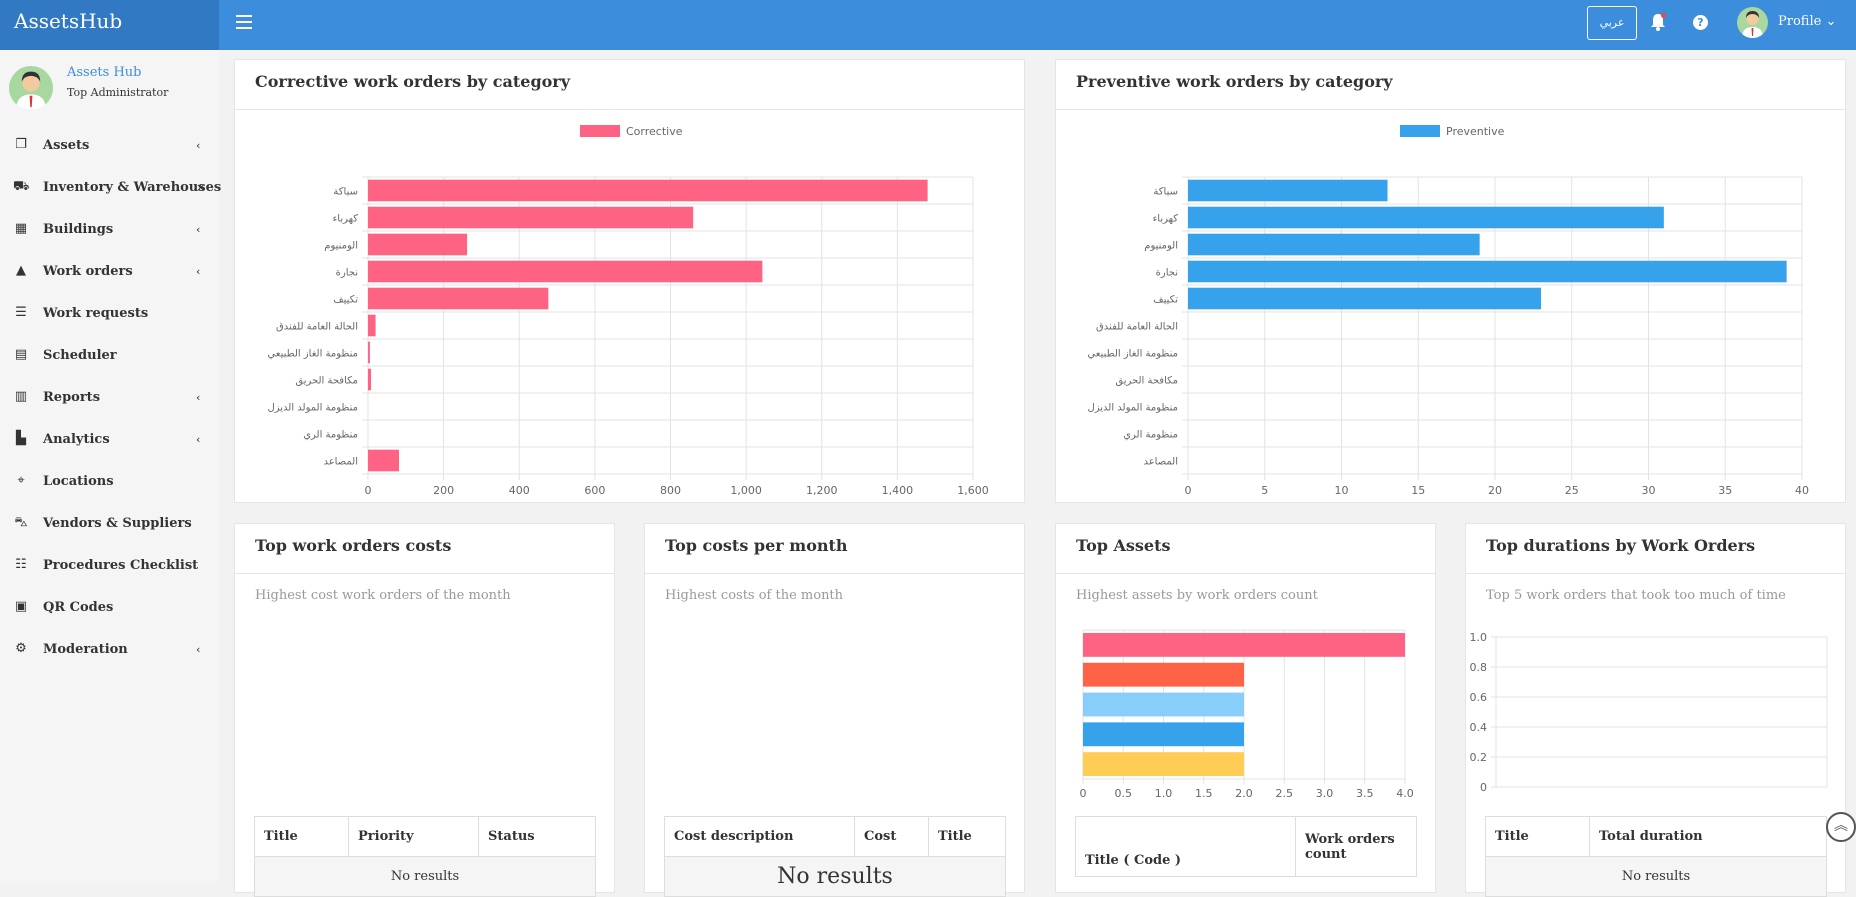 The height and width of the screenshot is (897, 1856). Describe the element at coordinates (822, 490) in the screenshot. I see `x-tick-label: 1,200` at that location.